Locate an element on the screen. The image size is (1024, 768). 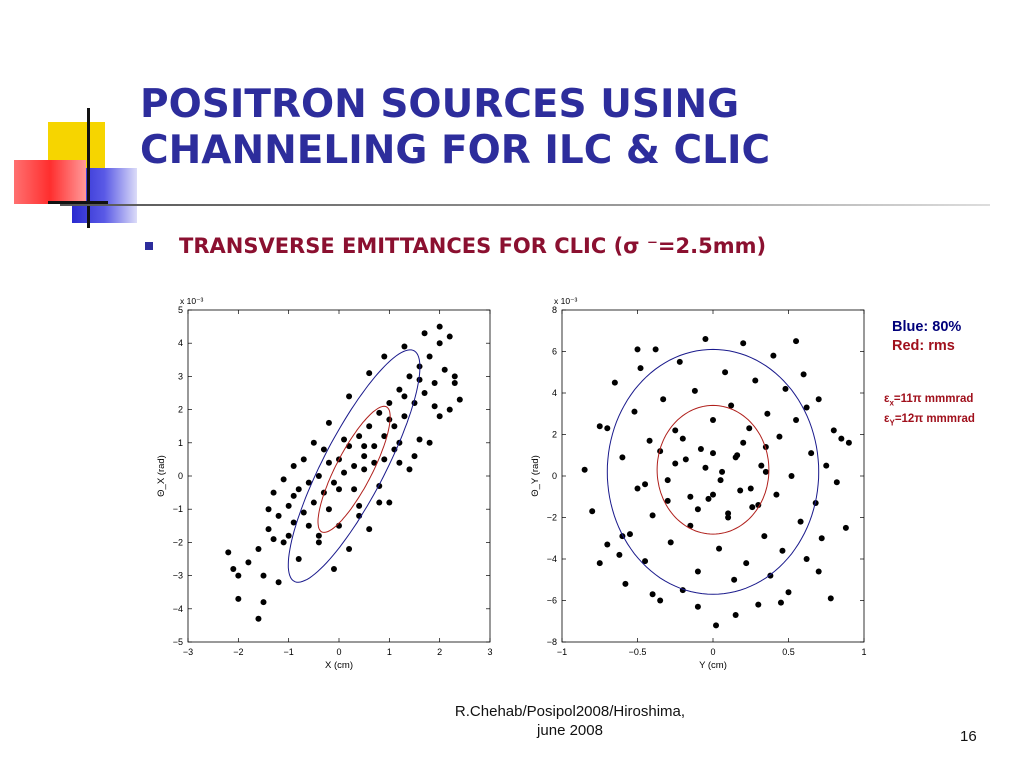
y-tick-label: 0 is located at coordinates (554, 476).